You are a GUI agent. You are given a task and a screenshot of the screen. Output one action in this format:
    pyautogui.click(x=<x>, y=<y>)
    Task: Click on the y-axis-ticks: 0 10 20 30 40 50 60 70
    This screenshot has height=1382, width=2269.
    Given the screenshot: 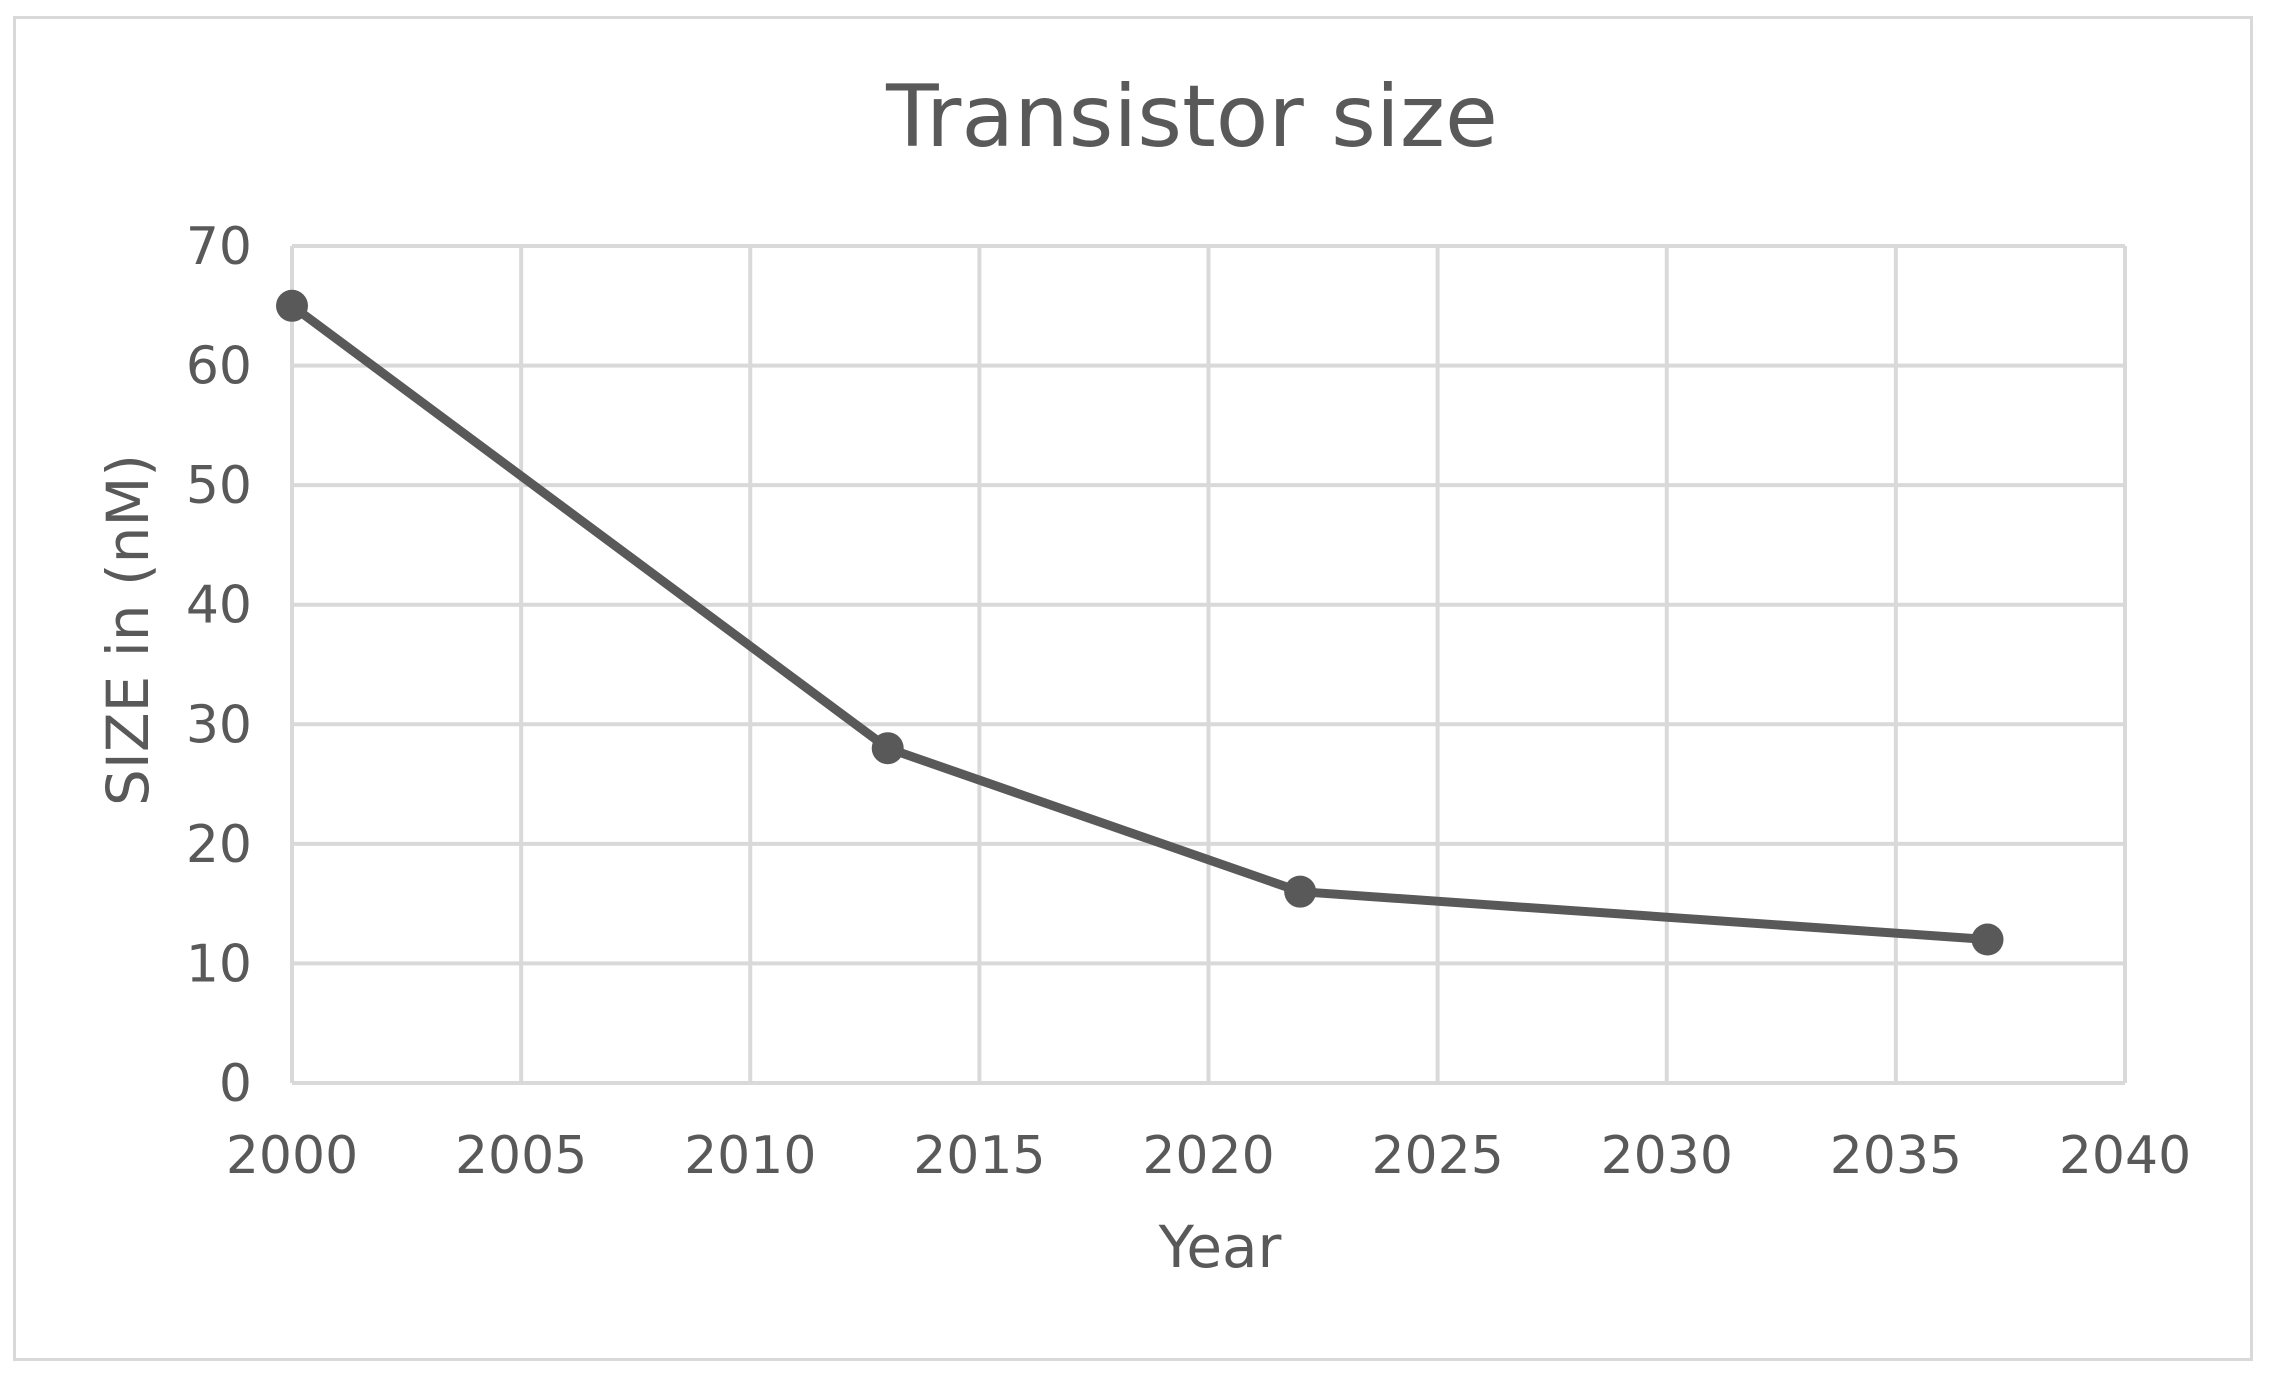 What is the action you would take?
    pyautogui.click(x=219, y=665)
    